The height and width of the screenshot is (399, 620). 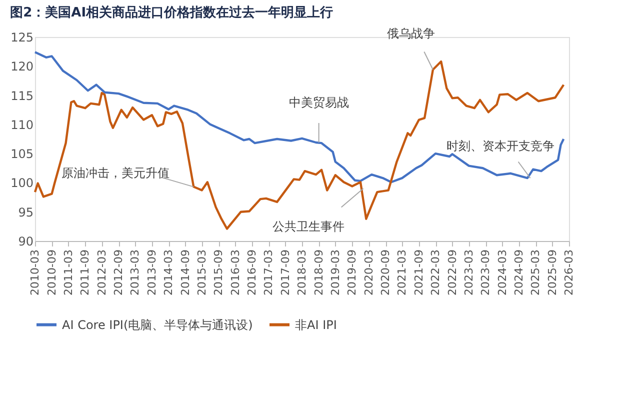 What do you see at coordinates (235, 273) in the screenshot?
I see `x-tick-label: 2016-03` at bounding box center [235, 273].